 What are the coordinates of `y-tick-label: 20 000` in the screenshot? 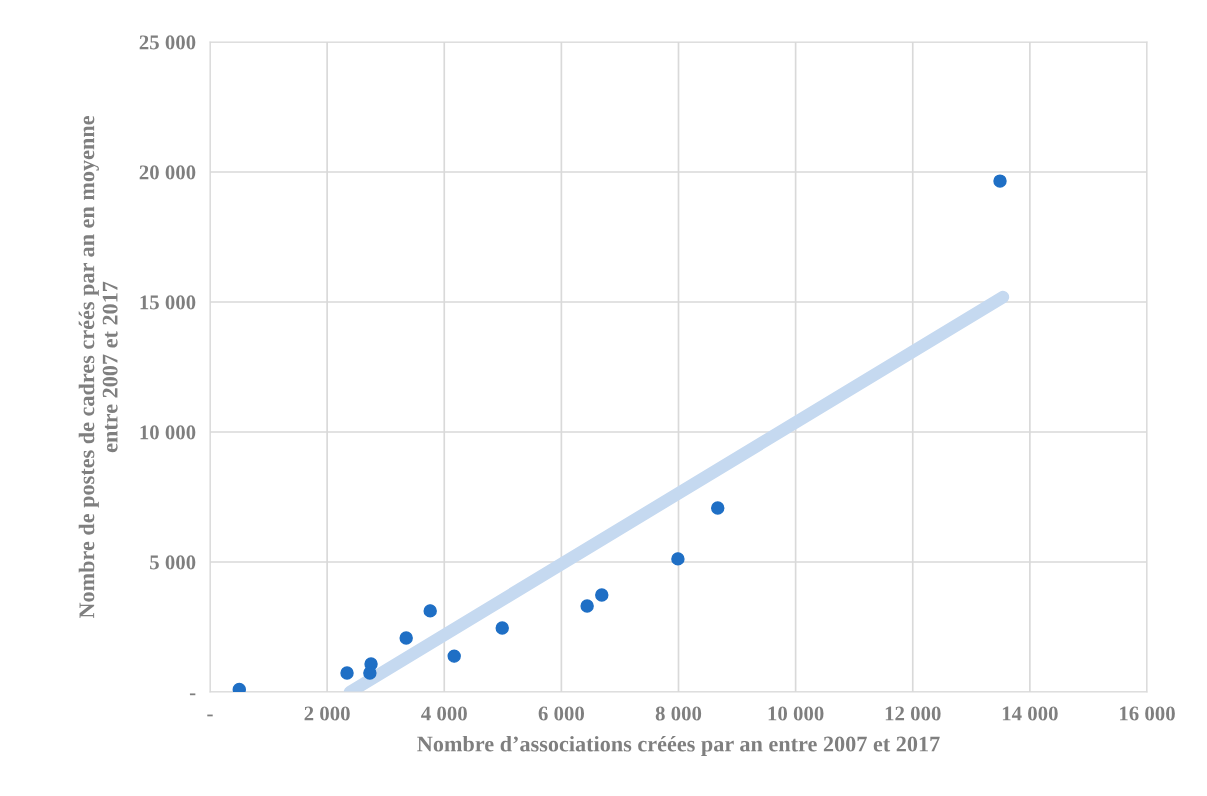 It's located at (167, 172).